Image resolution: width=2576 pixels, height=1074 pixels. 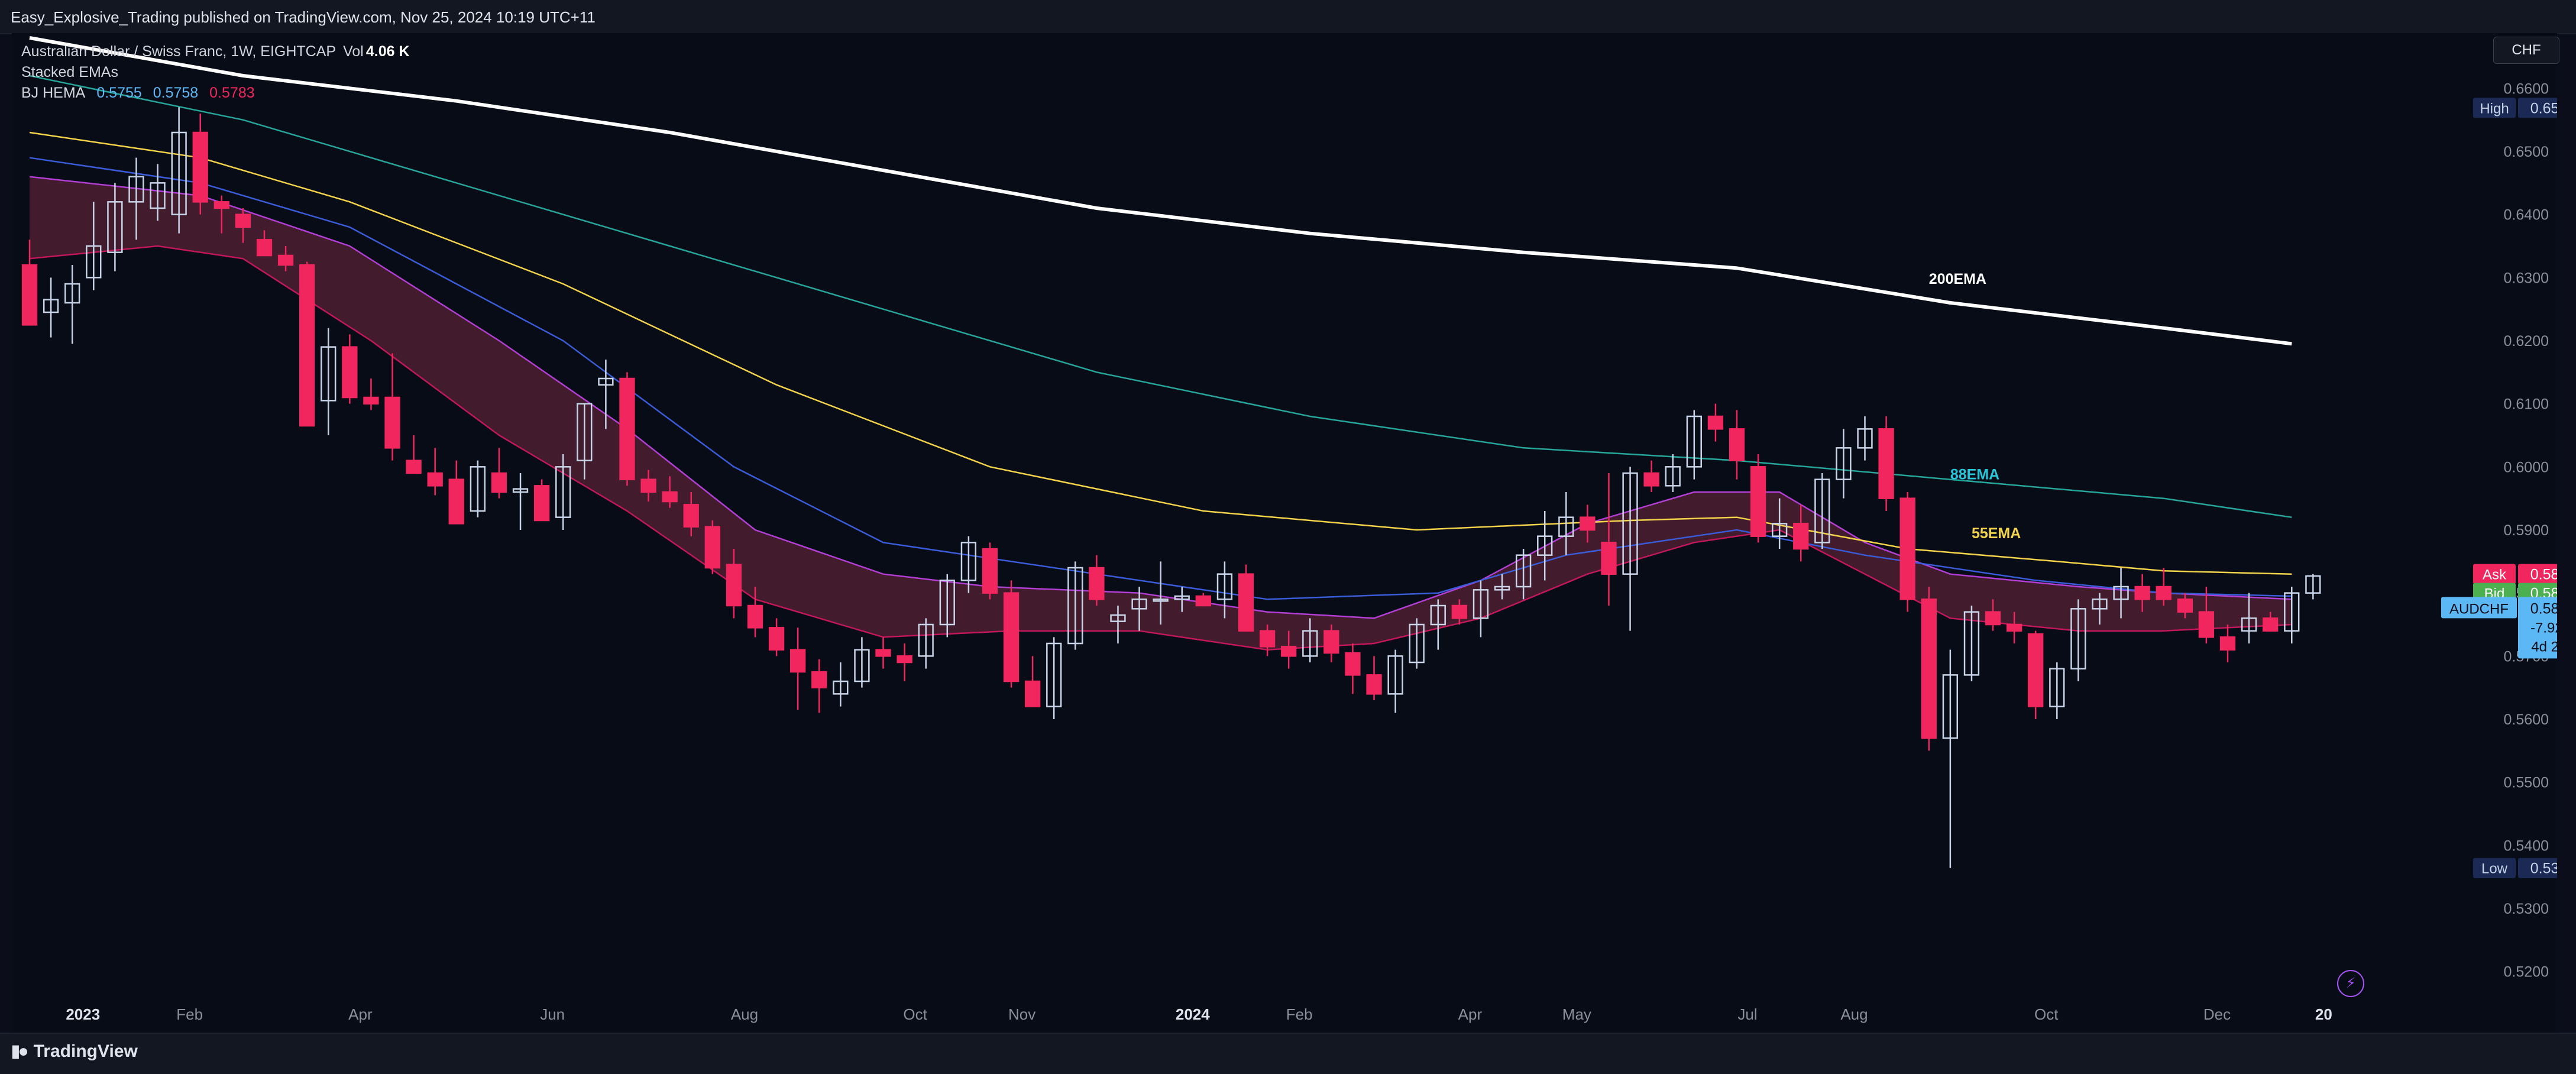 What do you see at coordinates (2351, 983) in the screenshot?
I see `lightning-icon: ⚡` at bounding box center [2351, 983].